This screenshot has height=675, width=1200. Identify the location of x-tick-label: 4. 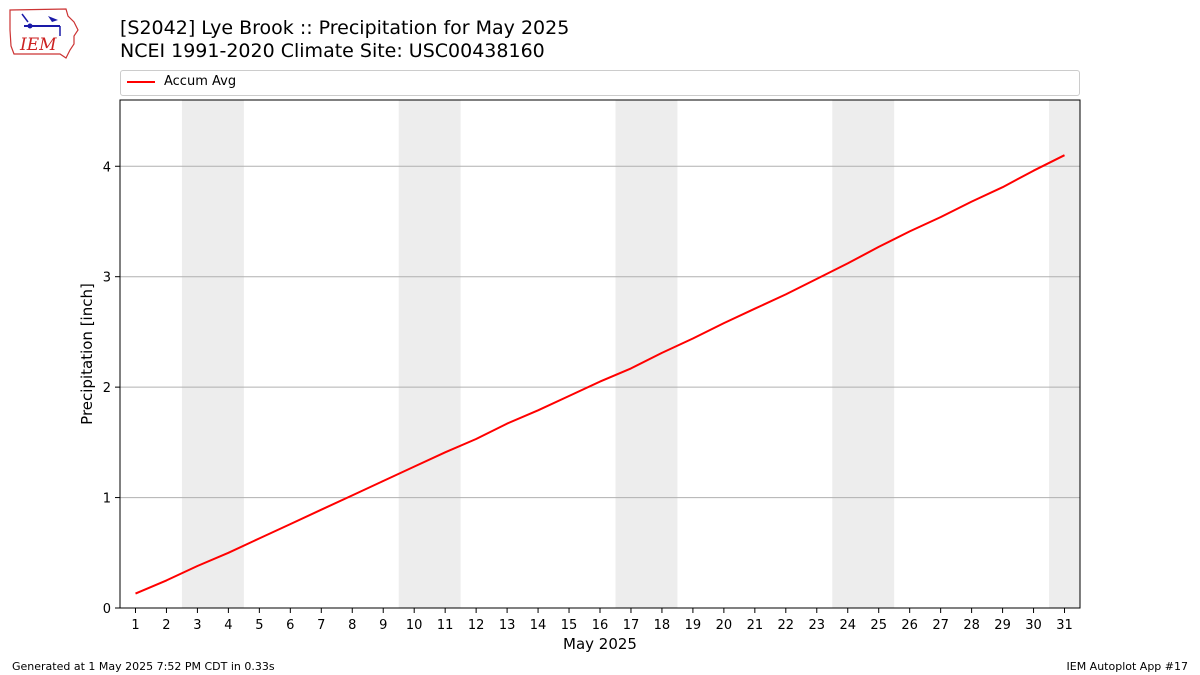
(228, 625).